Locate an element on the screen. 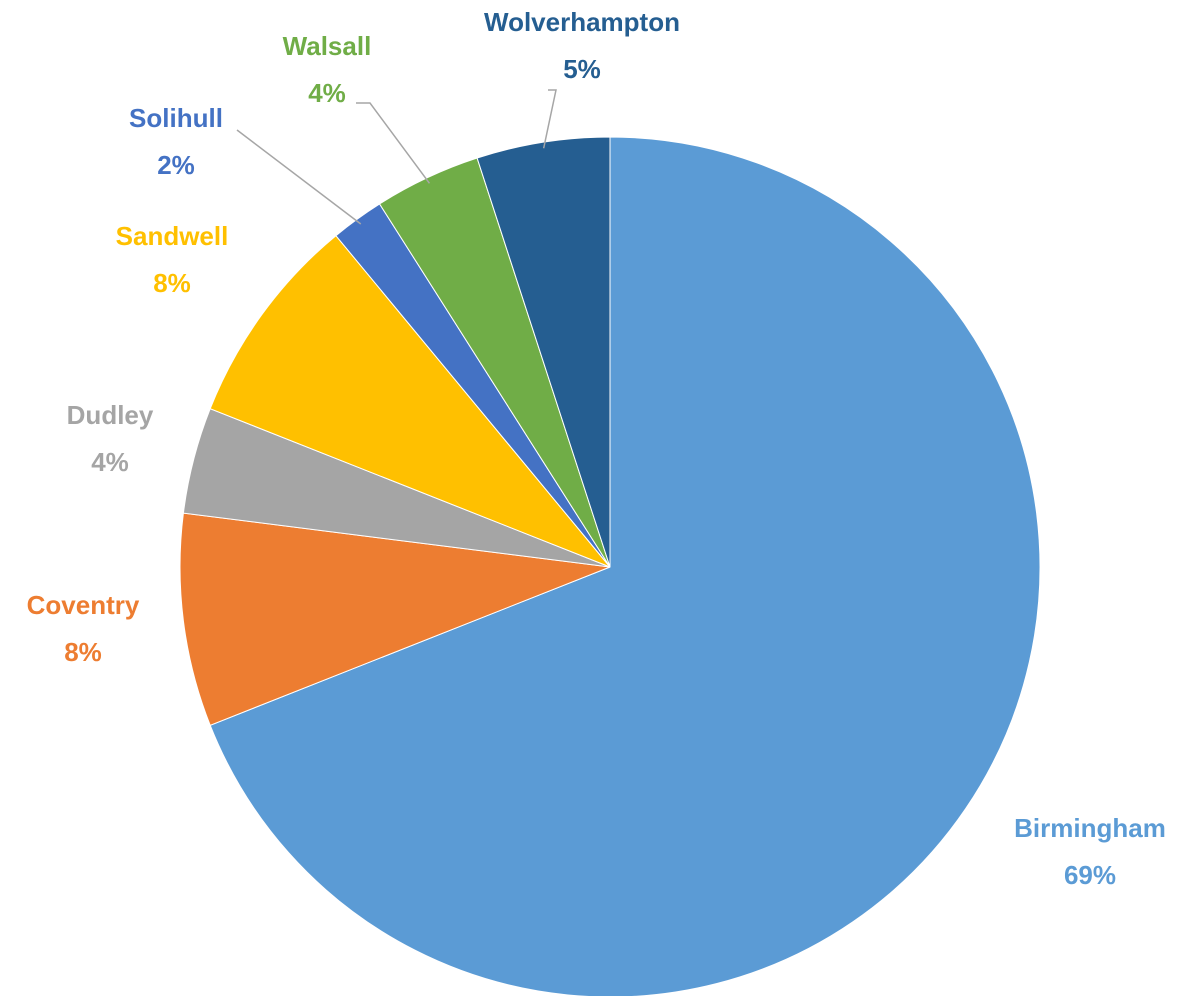 The height and width of the screenshot is (996, 1189). slice-label-name: Walsall is located at coordinates (327, 46).